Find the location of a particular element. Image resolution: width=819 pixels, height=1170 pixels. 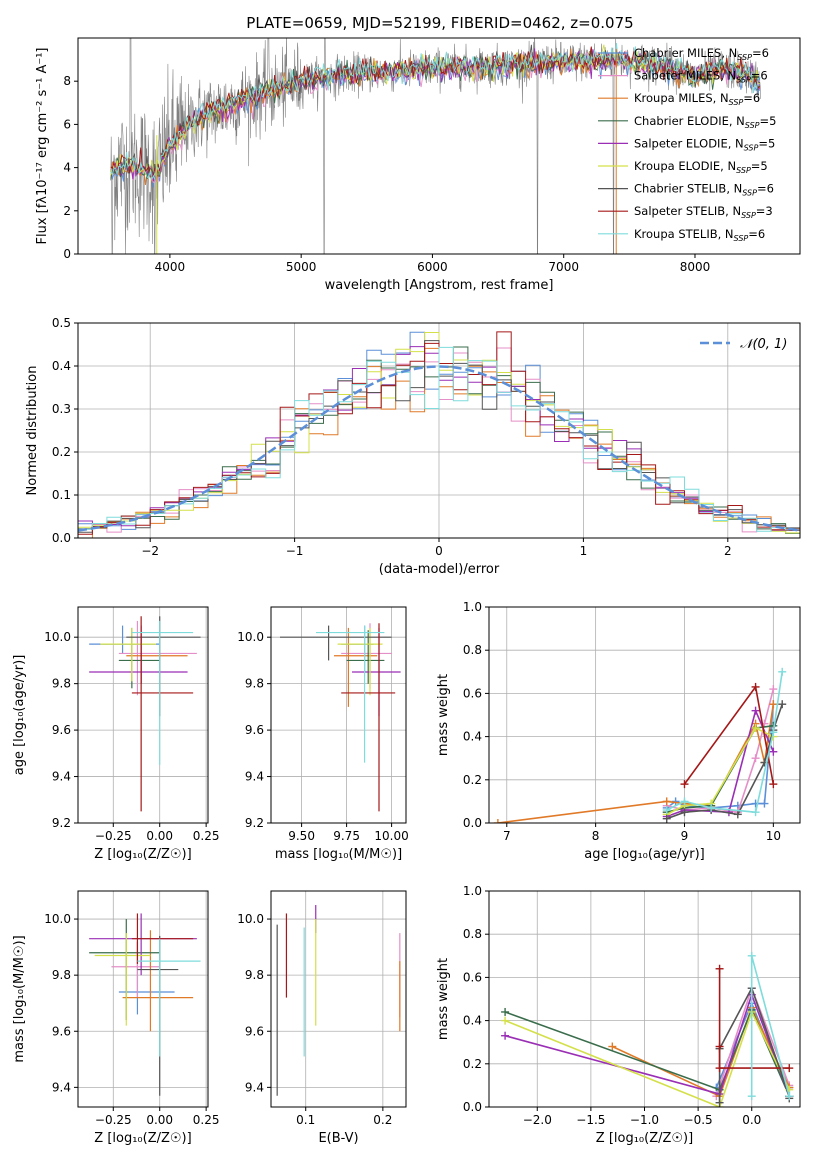

mass-vs-ebv-panel: 0.1 0.2 9.4 9.6 9.8 10.0 E(B-V) is located at coordinates (322, 1018).